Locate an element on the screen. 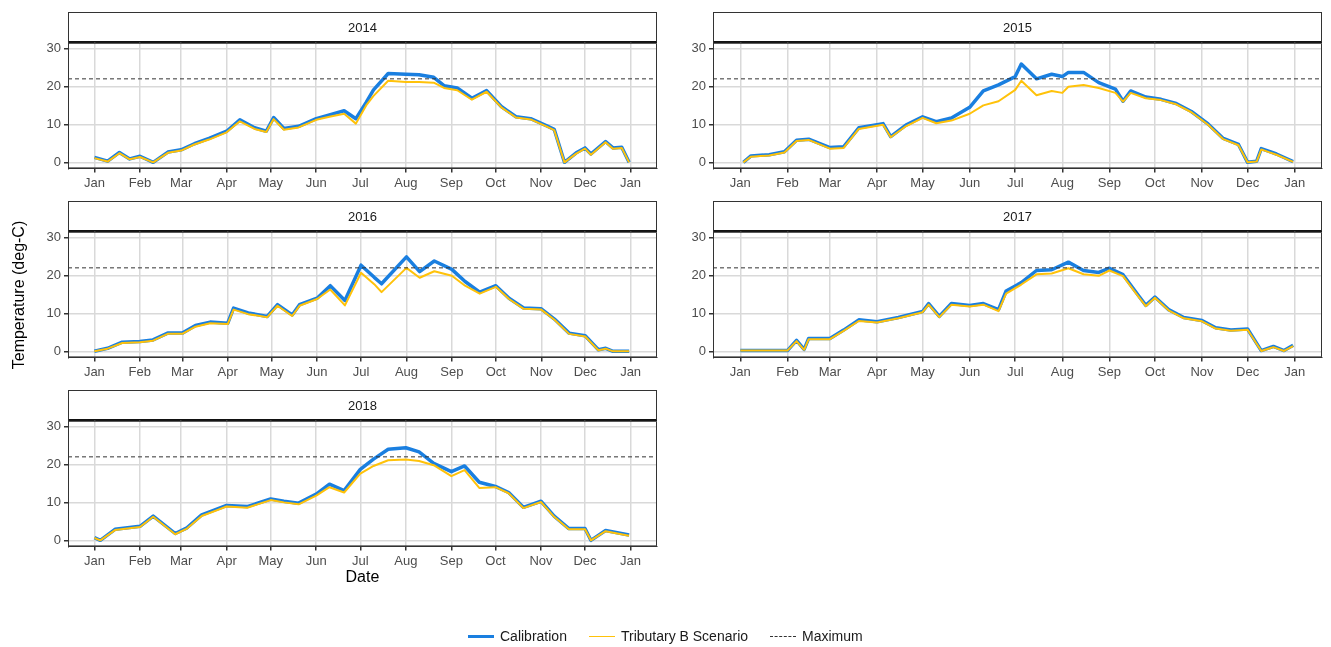 The width and height of the screenshot is (1331, 647). chart-title: 2018 is located at coordinates (362, 405).